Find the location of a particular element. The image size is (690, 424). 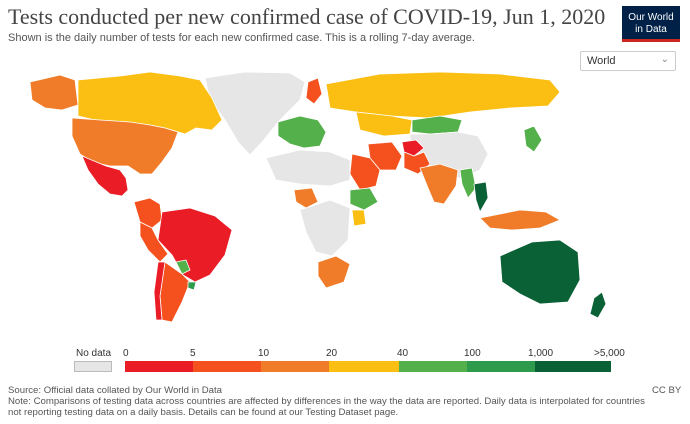

legend-tick: 100 is located at coordinates (472, 353).